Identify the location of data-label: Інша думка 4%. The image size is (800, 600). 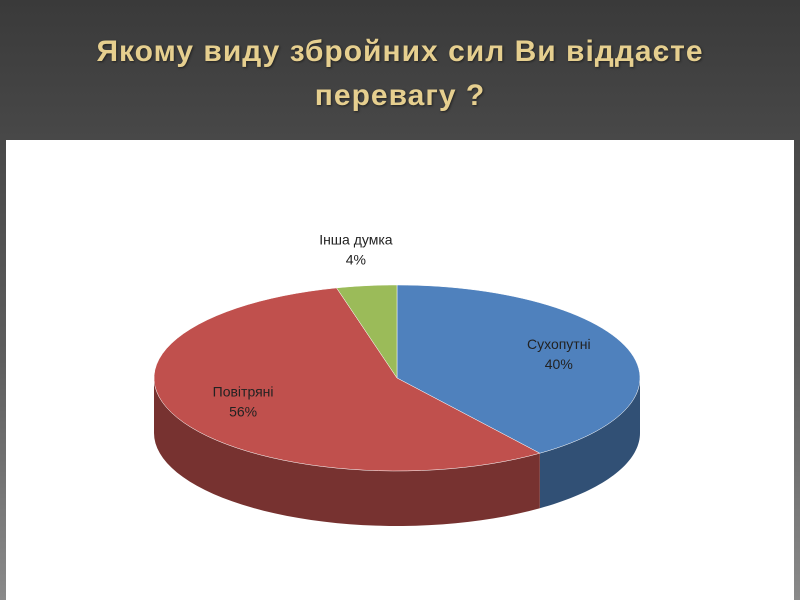
(356, 249).